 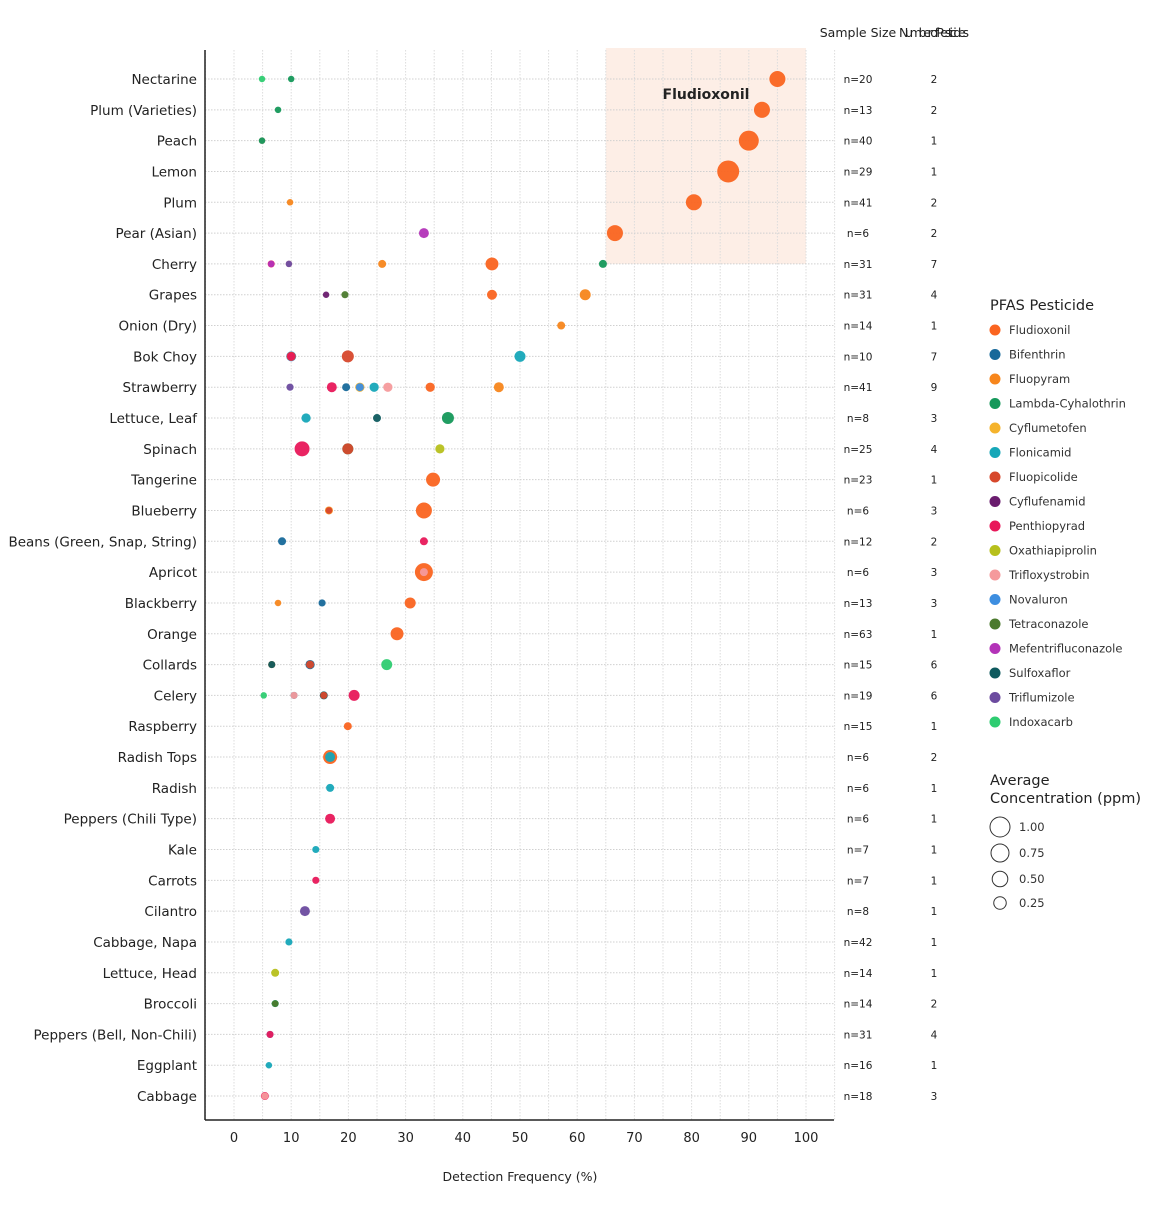 What do you see at coordinates (934, 573) in the screenshot?
I see `pesticide-count-value: 3` at bounding box center [934, 573].